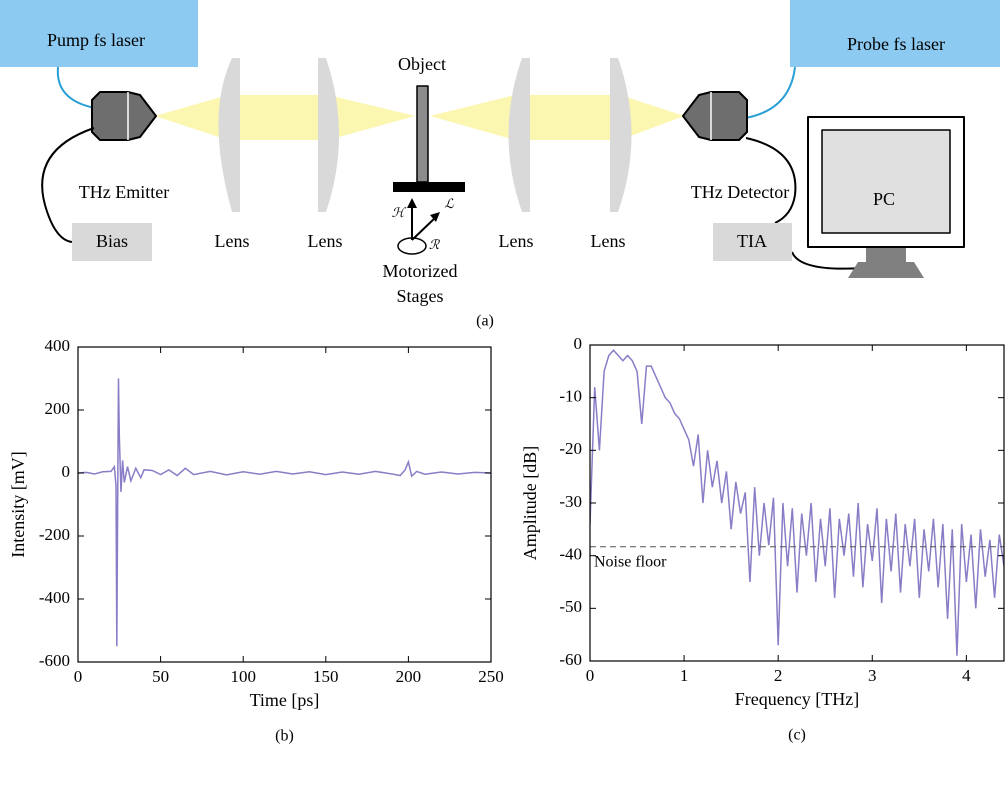  Describe the element at coordinates (285, 700) in the screenshot. I see `x-axis-label: Time [ps]` at that location.